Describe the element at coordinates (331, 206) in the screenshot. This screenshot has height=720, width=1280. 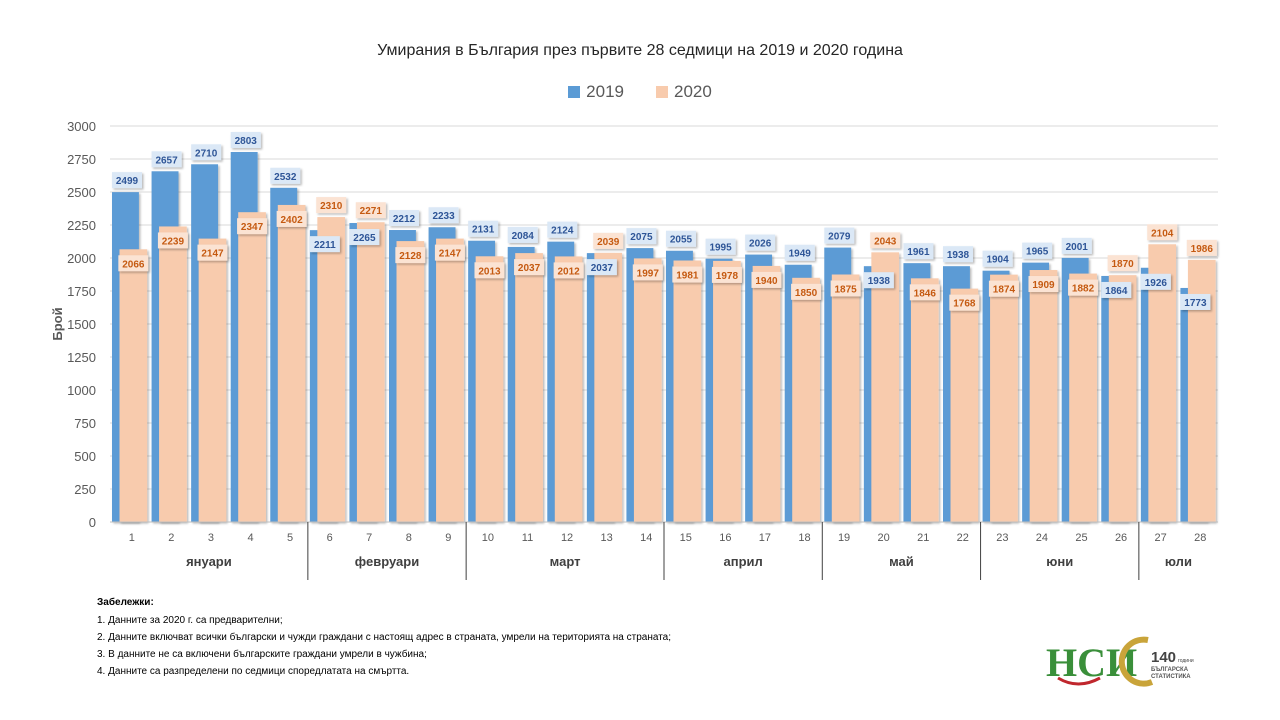
I see `data-label-2020: 2310` at that location.